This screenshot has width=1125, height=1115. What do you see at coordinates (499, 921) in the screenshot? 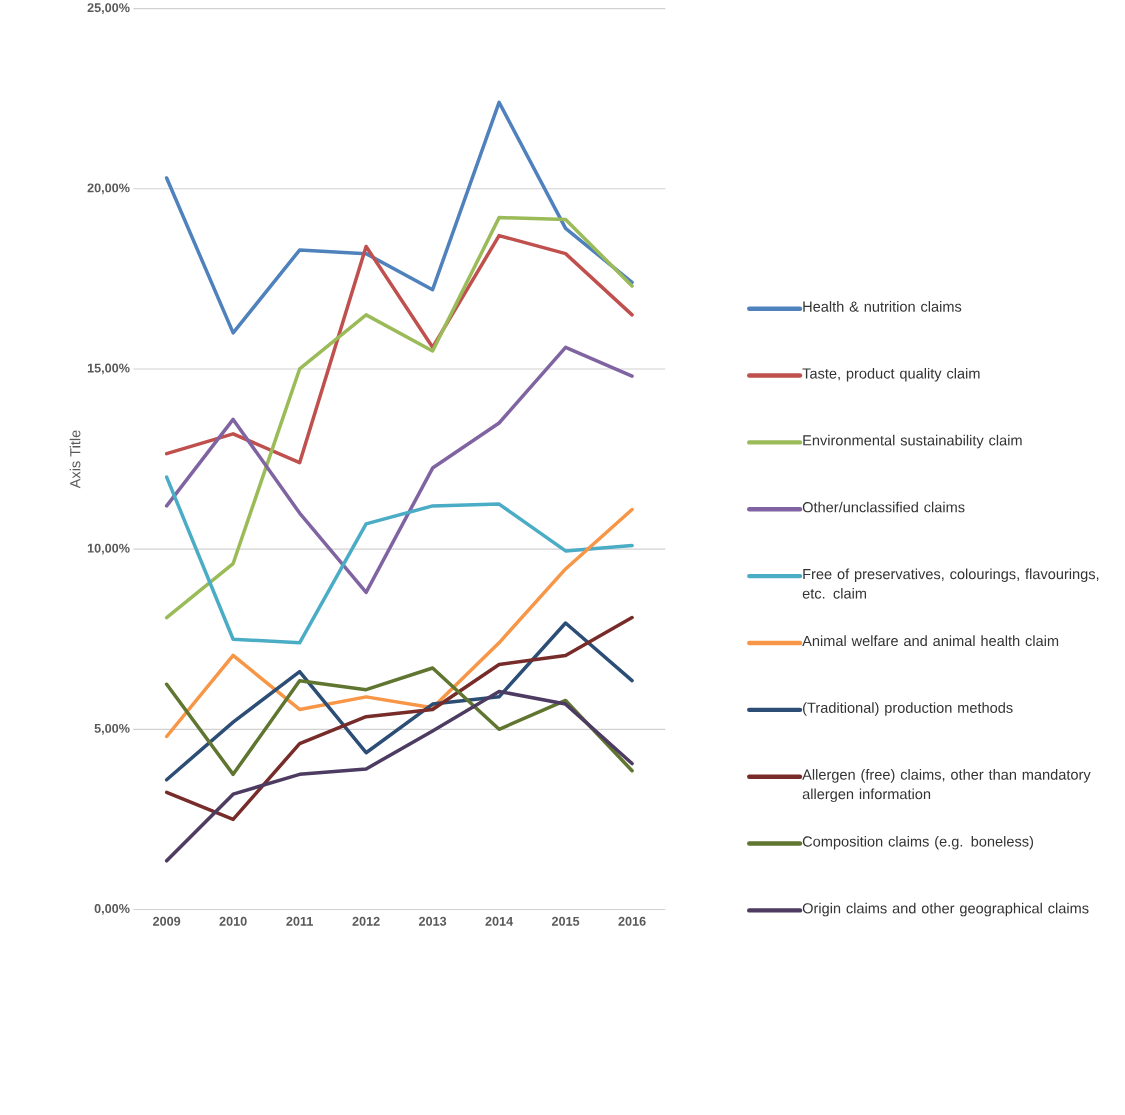
I see `x-tick-label: 2014` at bounding box center [499, 921].